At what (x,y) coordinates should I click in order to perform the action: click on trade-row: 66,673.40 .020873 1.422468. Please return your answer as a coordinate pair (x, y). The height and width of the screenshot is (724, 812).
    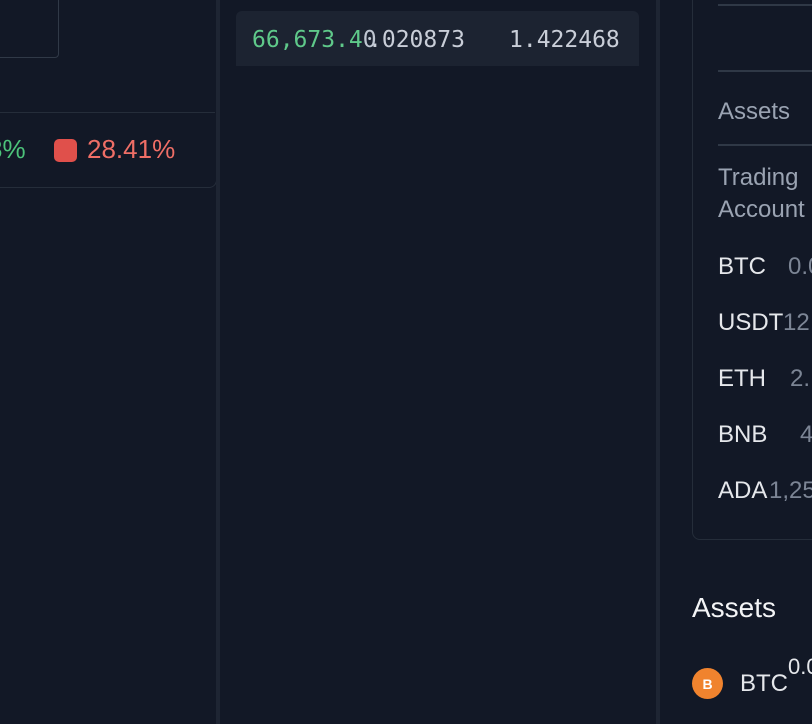
    Looking at the image, I should click on (437, 38).